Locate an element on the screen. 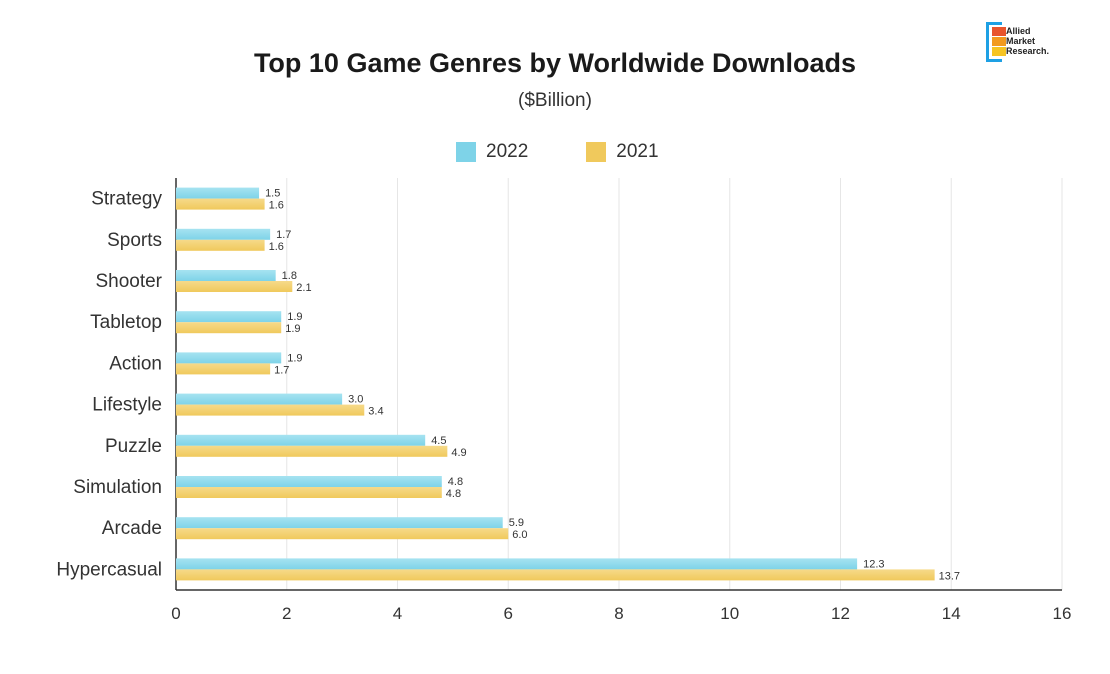 This screenshot has width=1110, height=674. chart-legend: 2022 2021 is located at coordinates (586, 152).